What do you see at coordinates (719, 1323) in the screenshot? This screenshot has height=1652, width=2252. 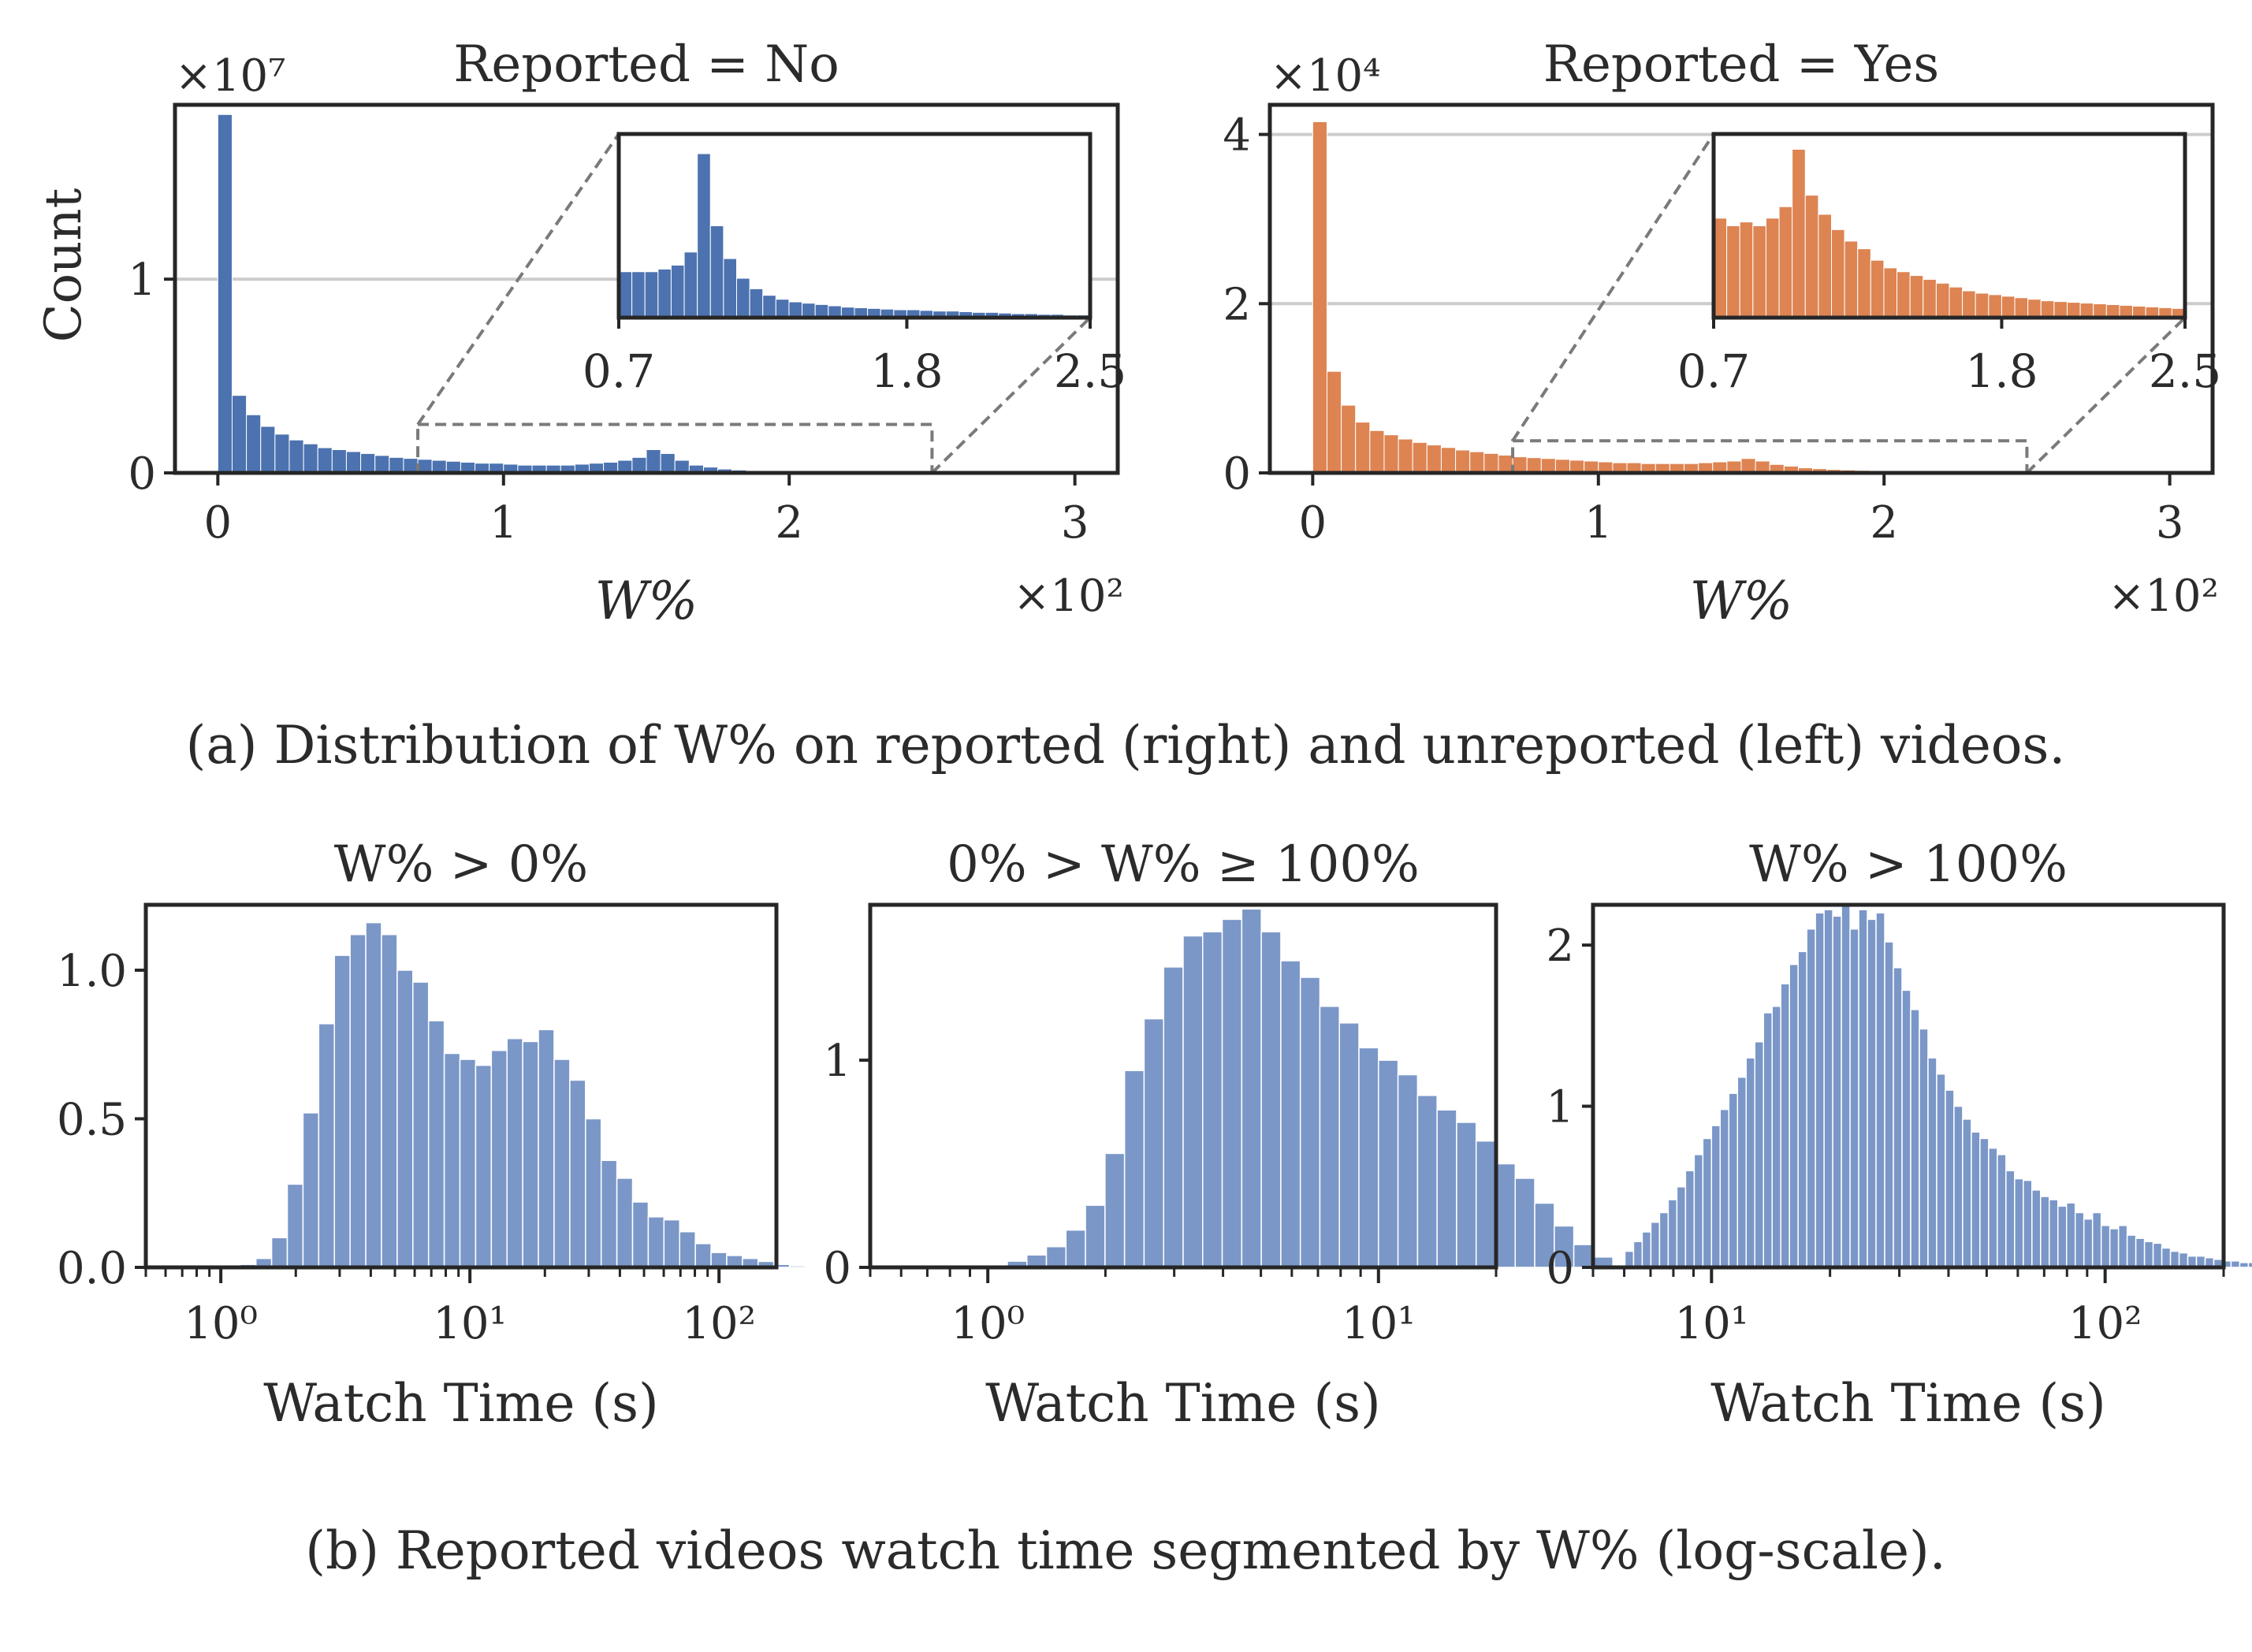 I see `x-tick-label: 10²` at bounding box center [719, 1323].